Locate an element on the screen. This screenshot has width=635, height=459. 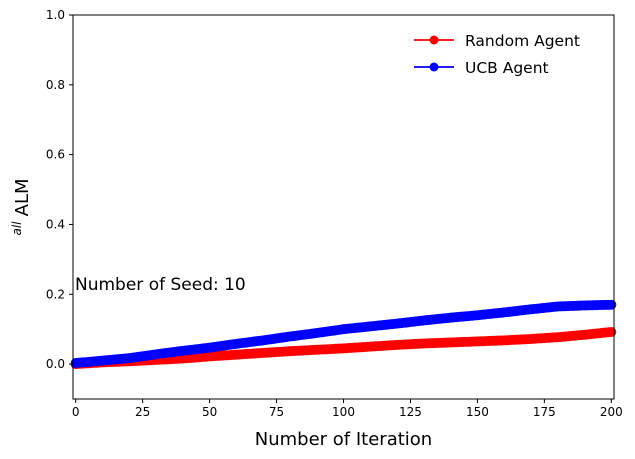
y-axis-title-superscript: all is located at coordinates (17, 228).